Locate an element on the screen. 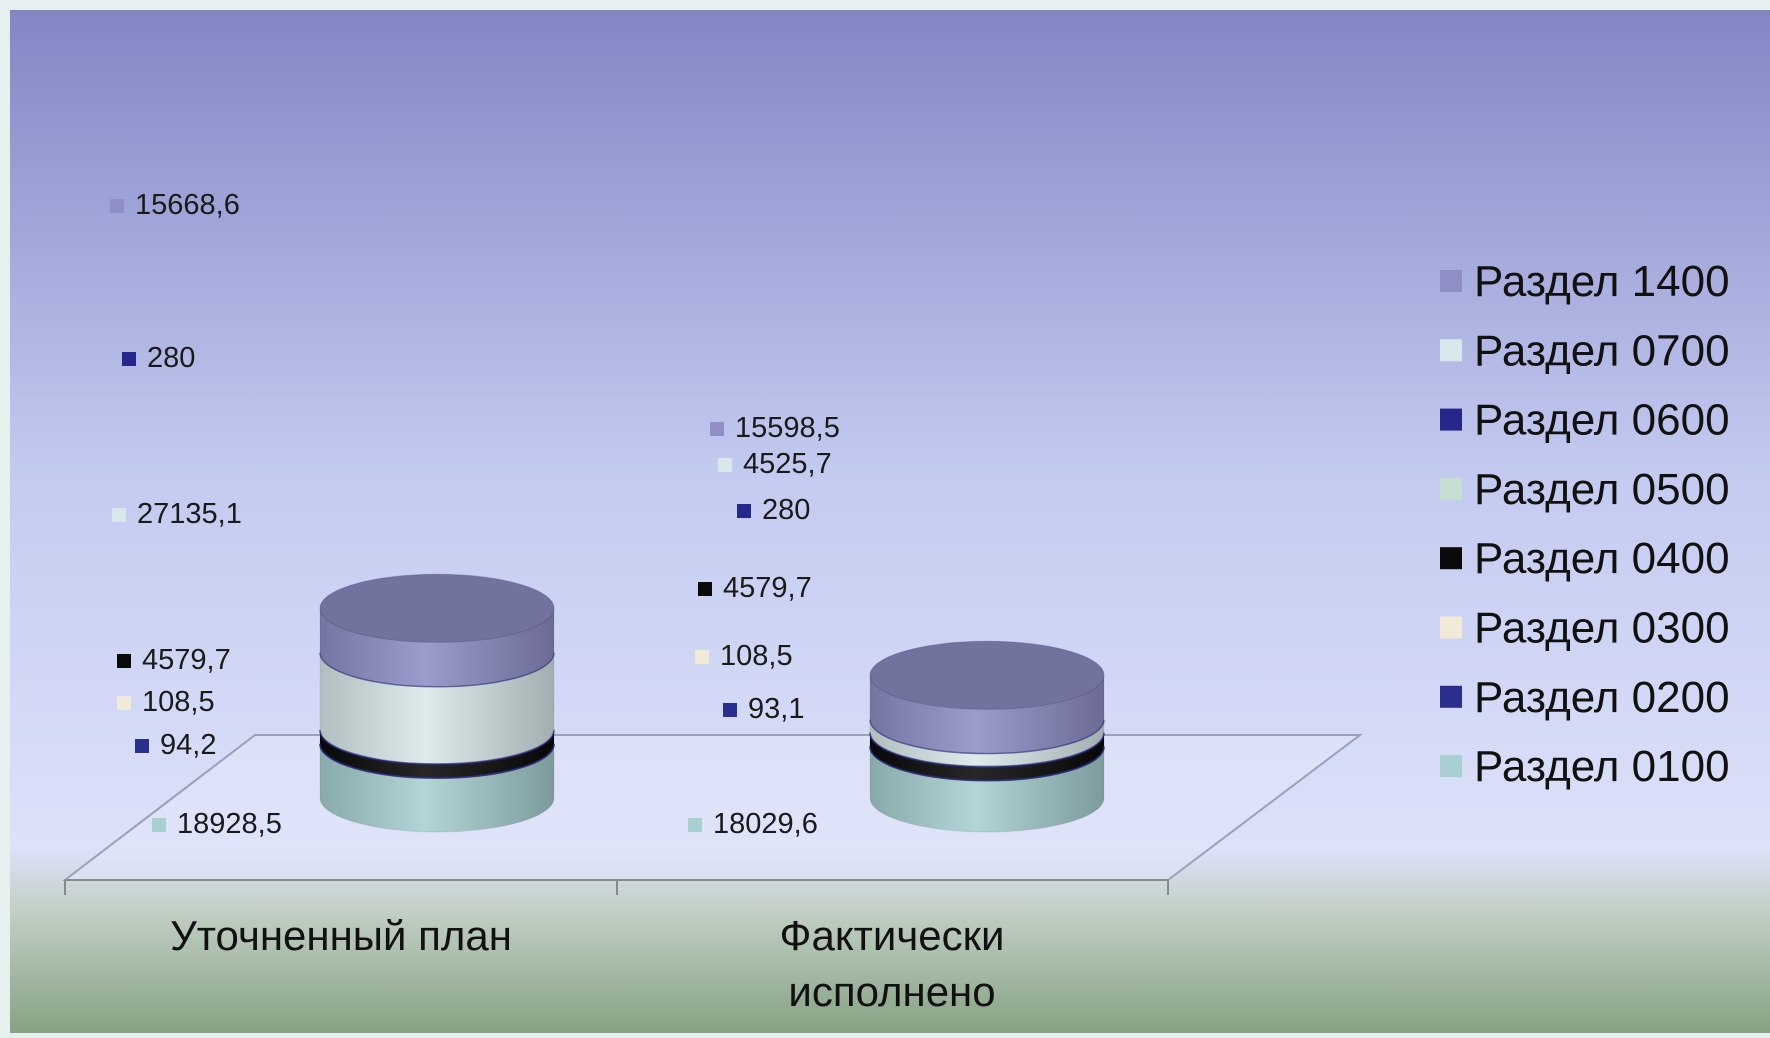 This screenshot has height=1038, width=1770. legend-entry: Раздел 0500 is located at coordinates (1602, 489).